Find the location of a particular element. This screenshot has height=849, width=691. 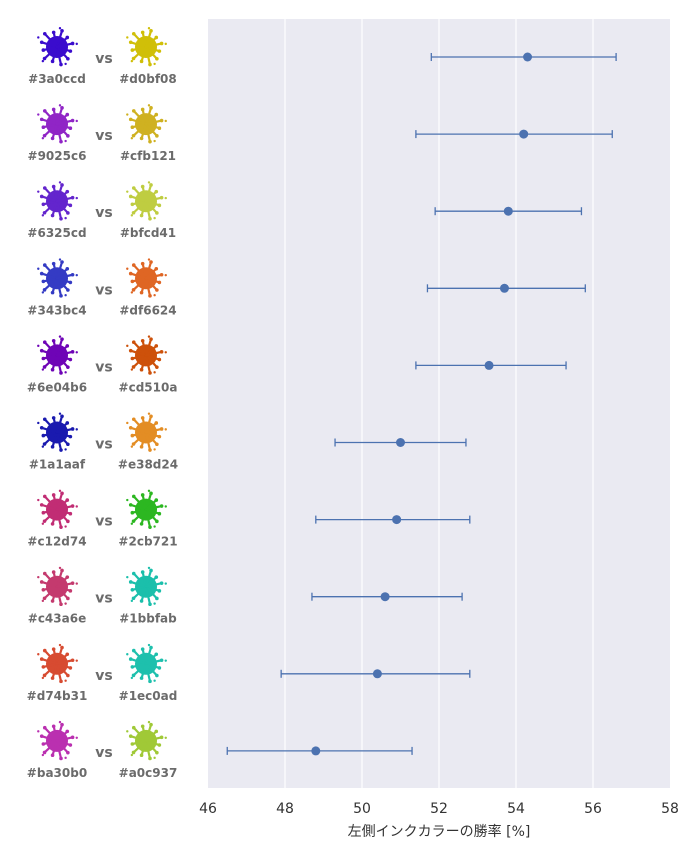

legend-entry: vs #1a1aaf #e38d24 is located at coordinates (103, 442).